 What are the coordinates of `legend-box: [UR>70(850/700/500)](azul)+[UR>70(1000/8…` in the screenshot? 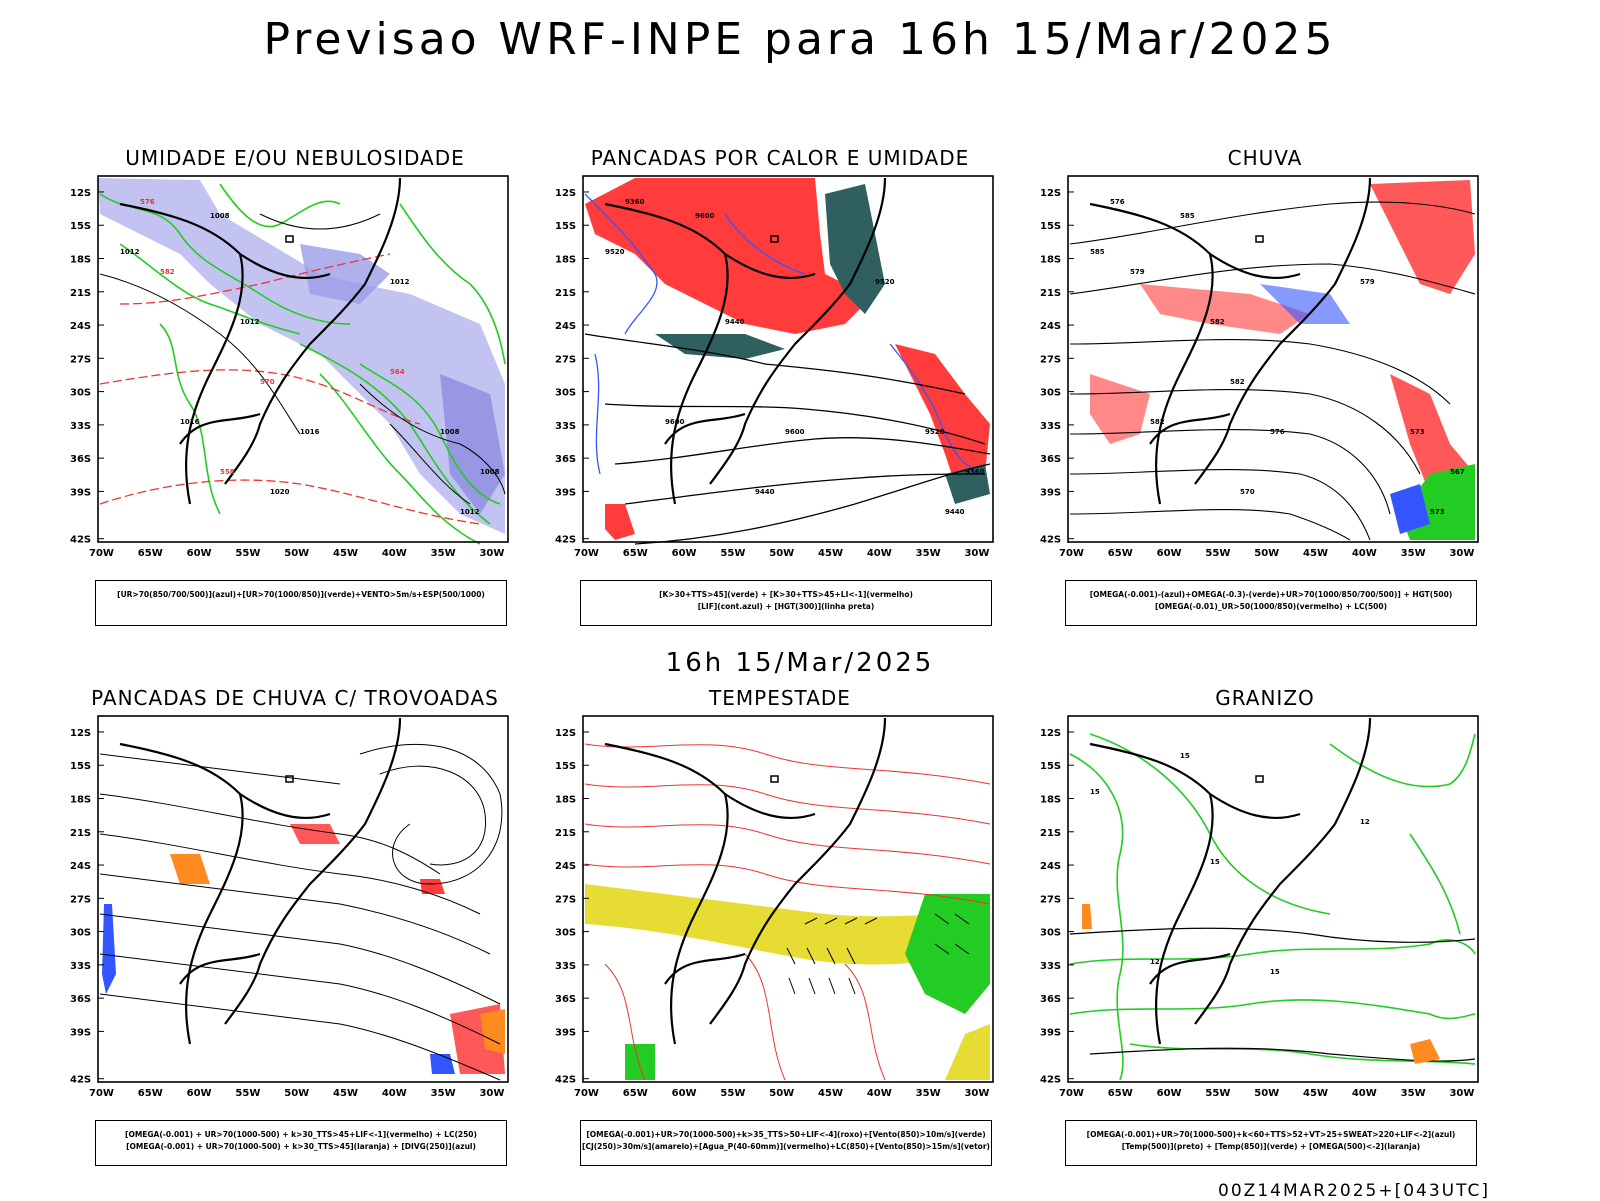 It's located at (301, 603).